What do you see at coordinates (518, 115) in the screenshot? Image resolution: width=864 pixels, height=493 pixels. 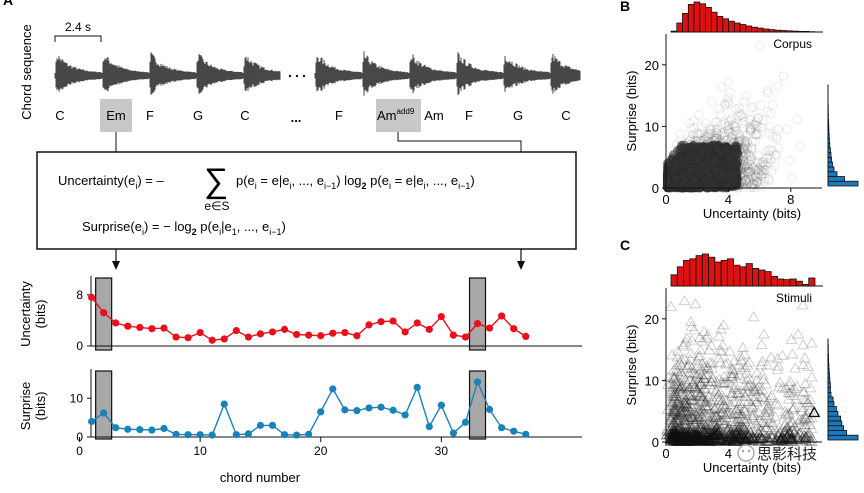 I see `chord-label: G` at bounding box center [518, 115].